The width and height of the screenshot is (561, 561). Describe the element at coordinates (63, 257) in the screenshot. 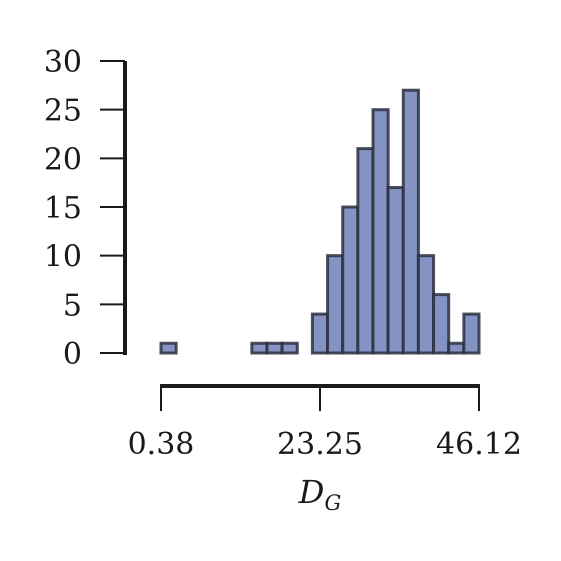

I see `y-tick-label: 10` at that location.